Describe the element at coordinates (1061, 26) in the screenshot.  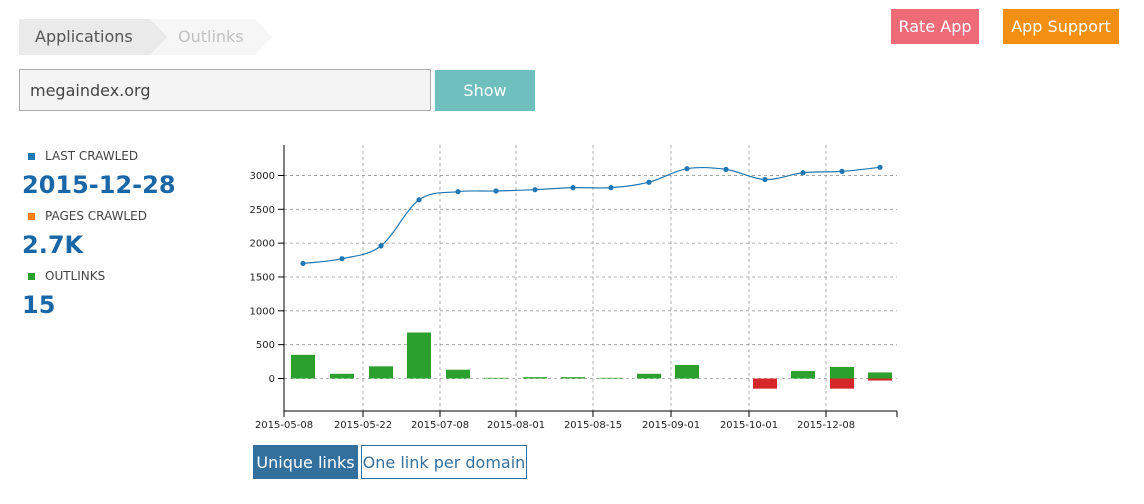
I see `app-support-button: App Support` at that location.